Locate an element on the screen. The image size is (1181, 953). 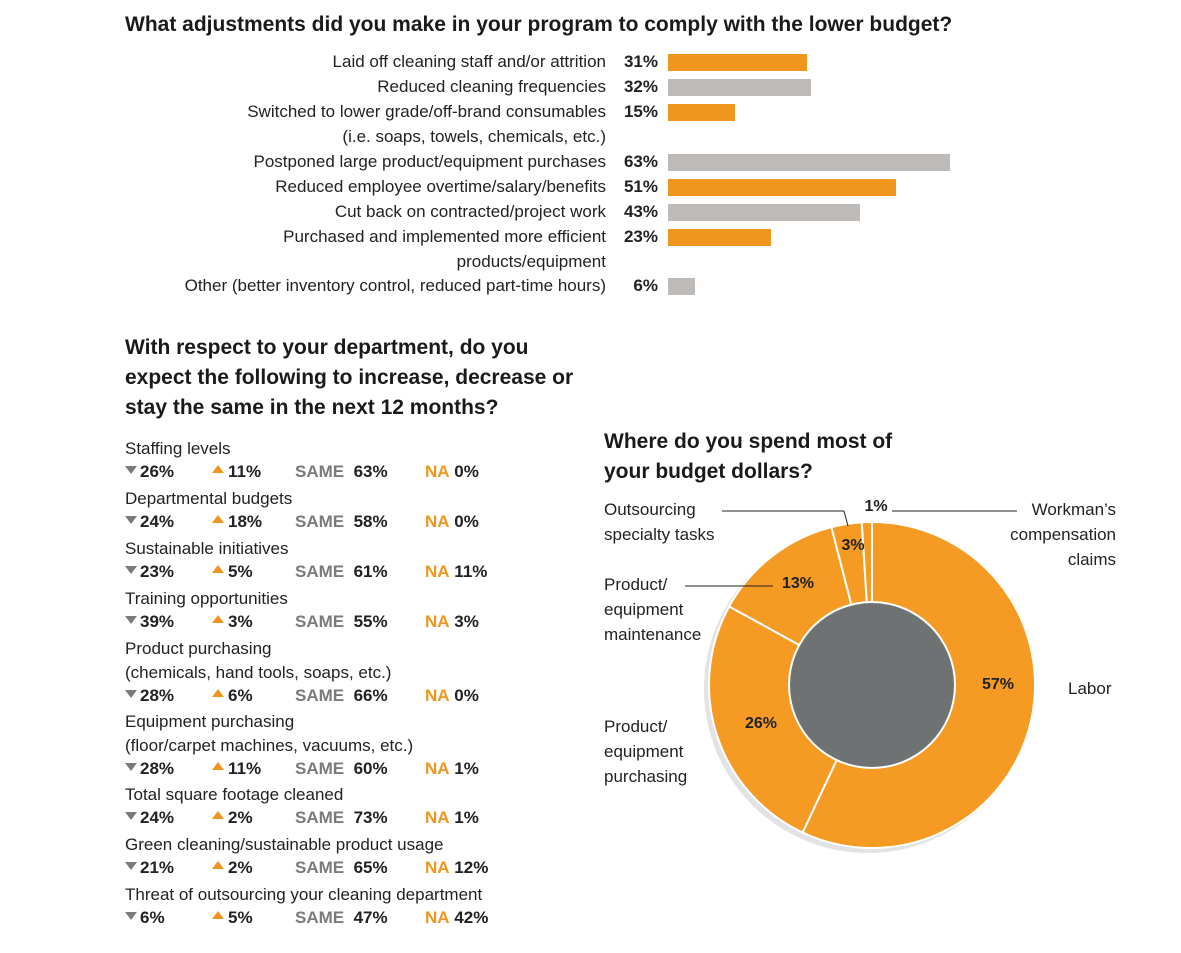
bar-value-label: 23% is located at coordinates (640, 236).